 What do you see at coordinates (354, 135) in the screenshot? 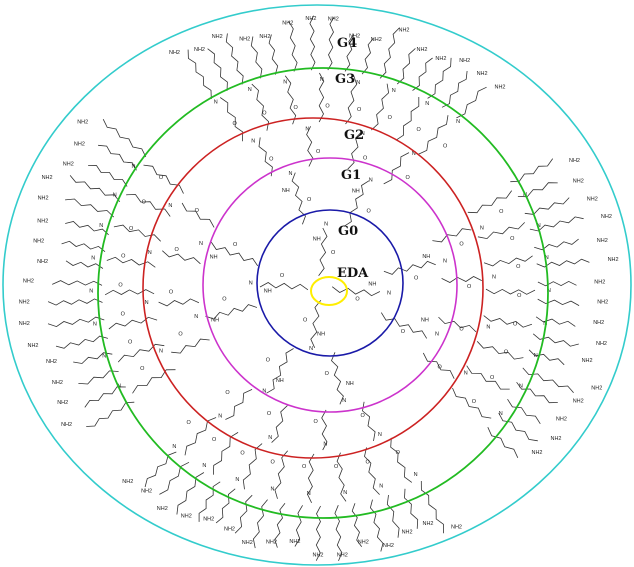
I see `g2-label: G2` at bounding box center [354, 135].